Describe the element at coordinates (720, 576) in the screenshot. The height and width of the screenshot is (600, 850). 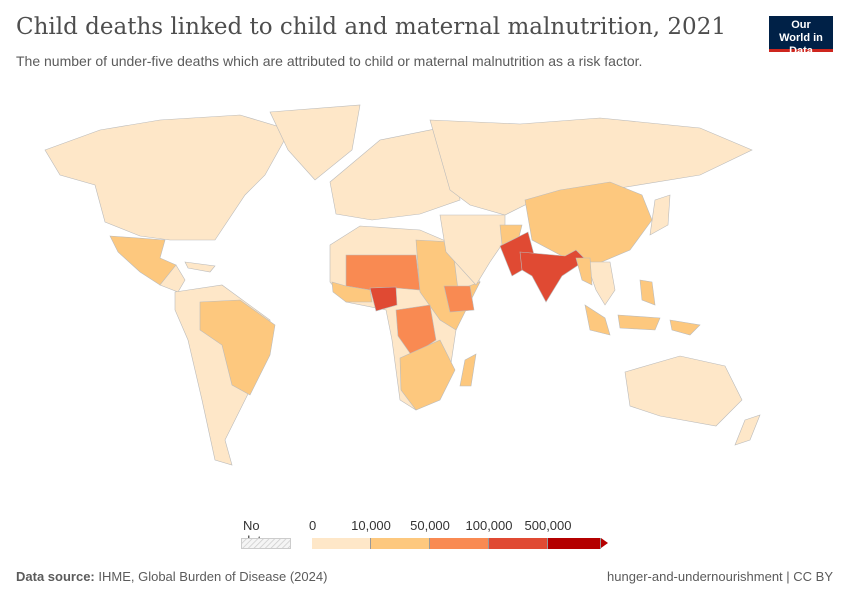
I see `footer-link: hunger-and-undernourishment | CC BY` at that location.